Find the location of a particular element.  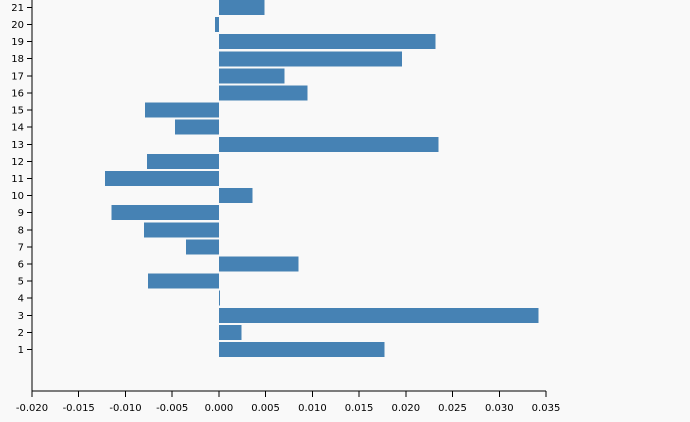

y-tick-label-15: 15 is located at coordinates (17, 111).